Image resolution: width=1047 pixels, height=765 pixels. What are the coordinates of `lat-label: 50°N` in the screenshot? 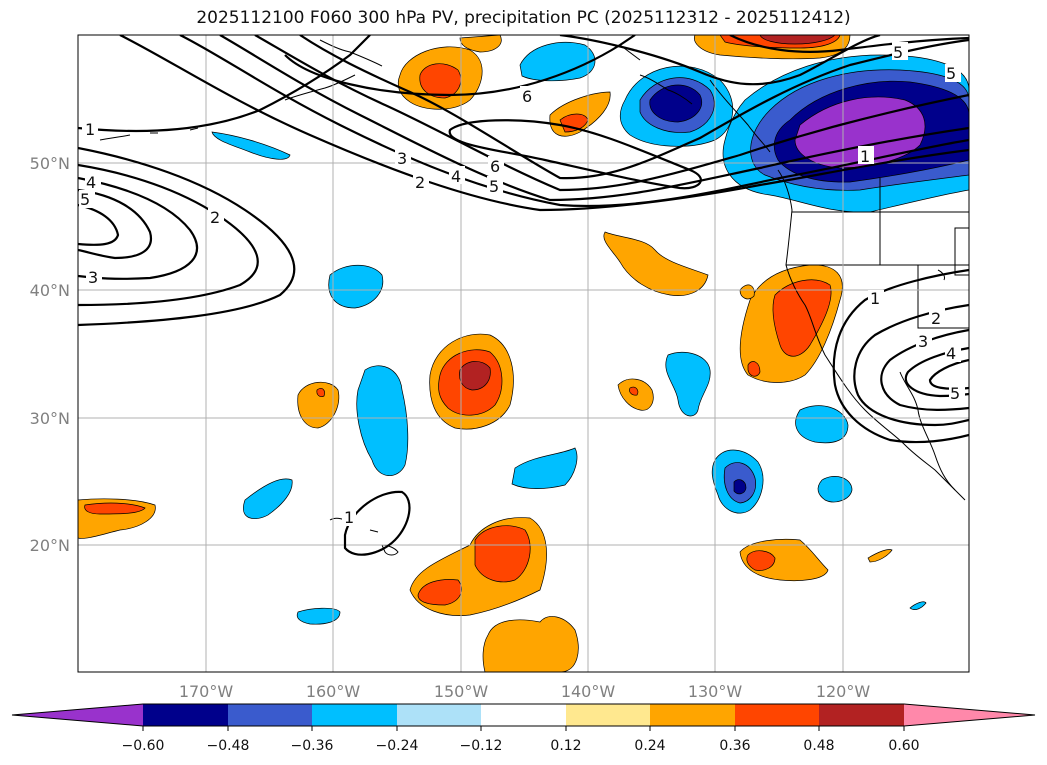 It's located at (50, 163).